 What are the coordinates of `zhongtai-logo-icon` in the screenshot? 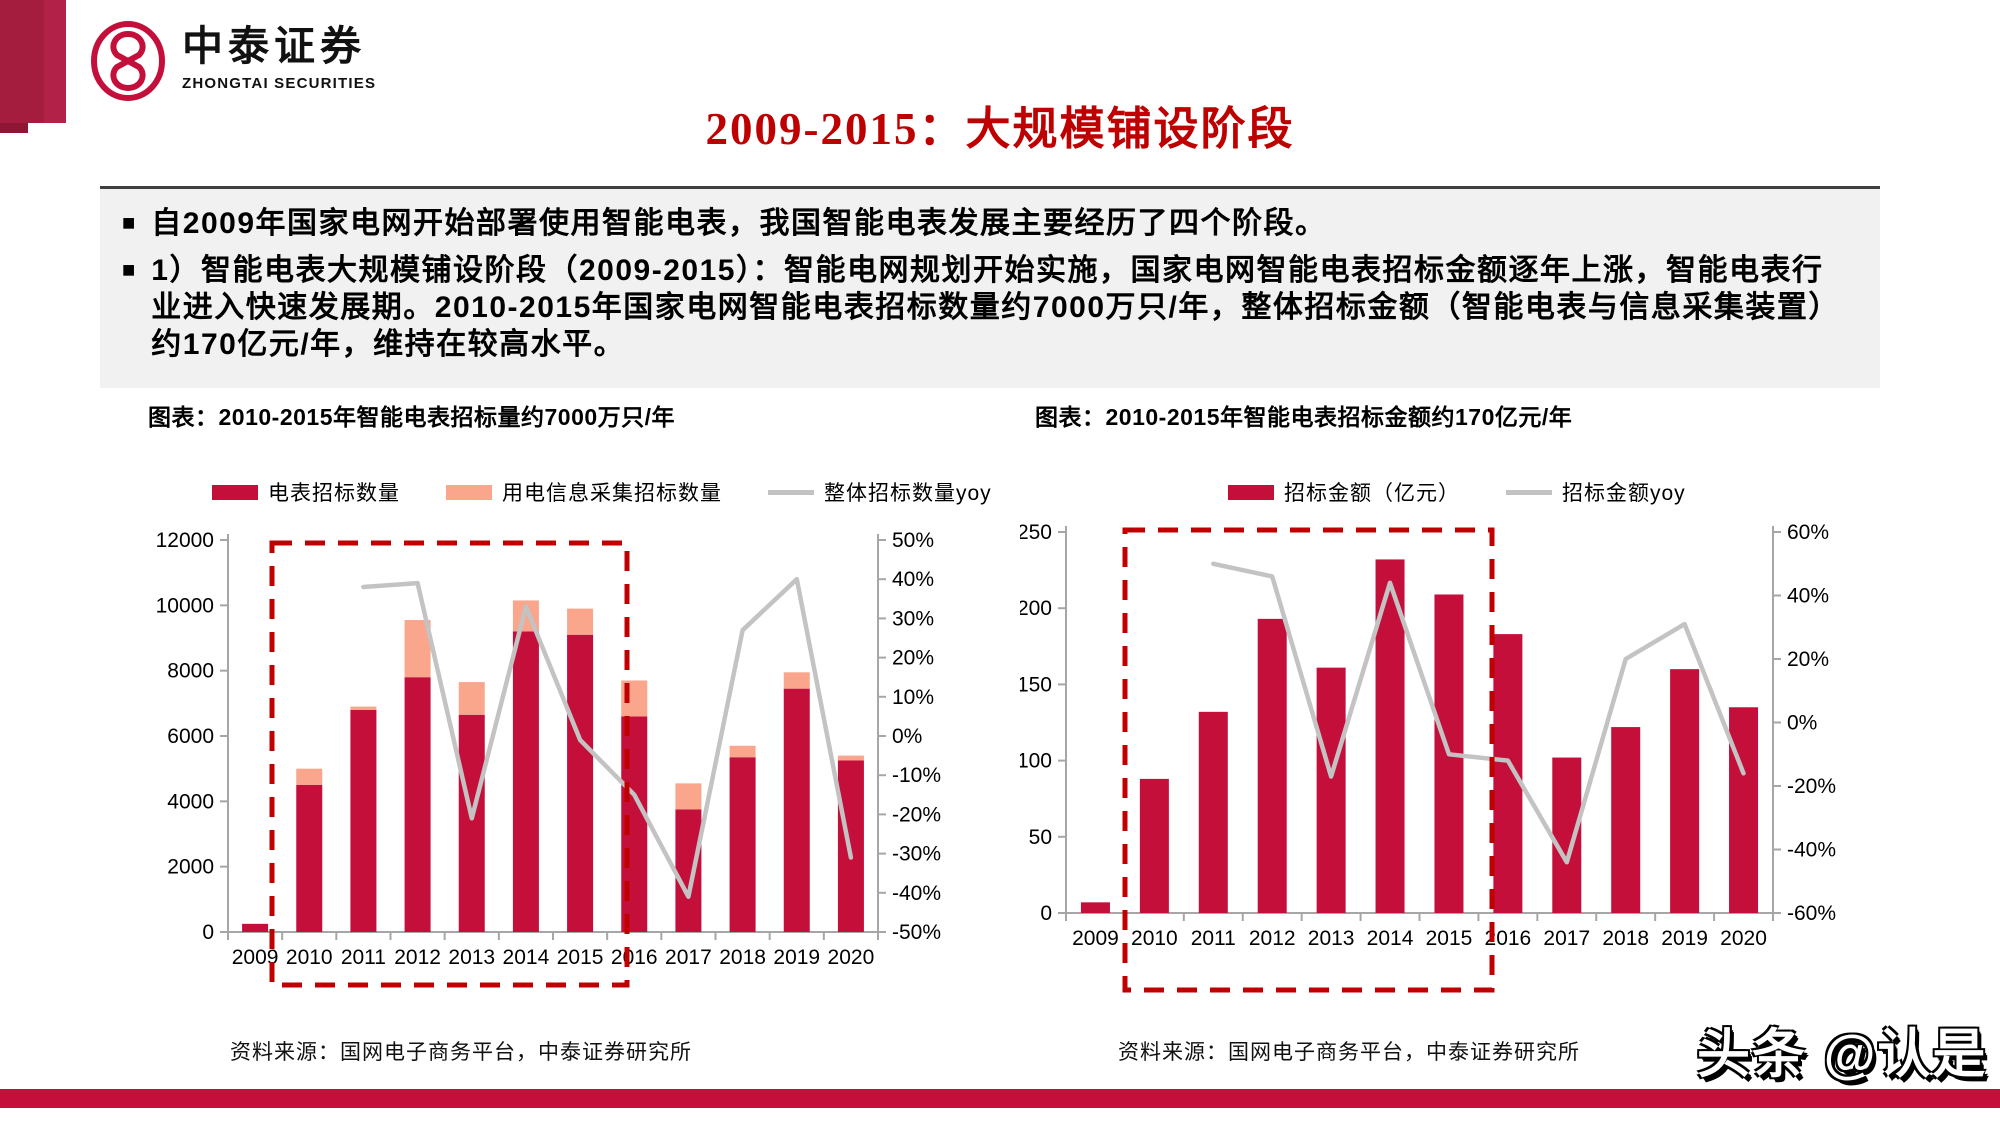 It's located at (128, 61).